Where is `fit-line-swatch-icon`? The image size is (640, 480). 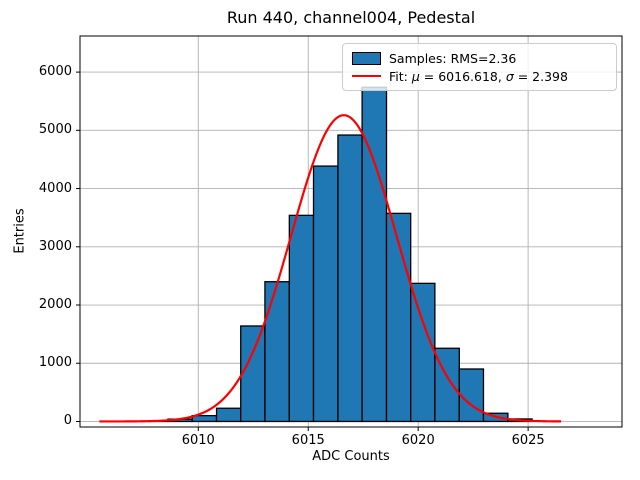
fit-line-swatch-icon is located at coordinates (366, 76).